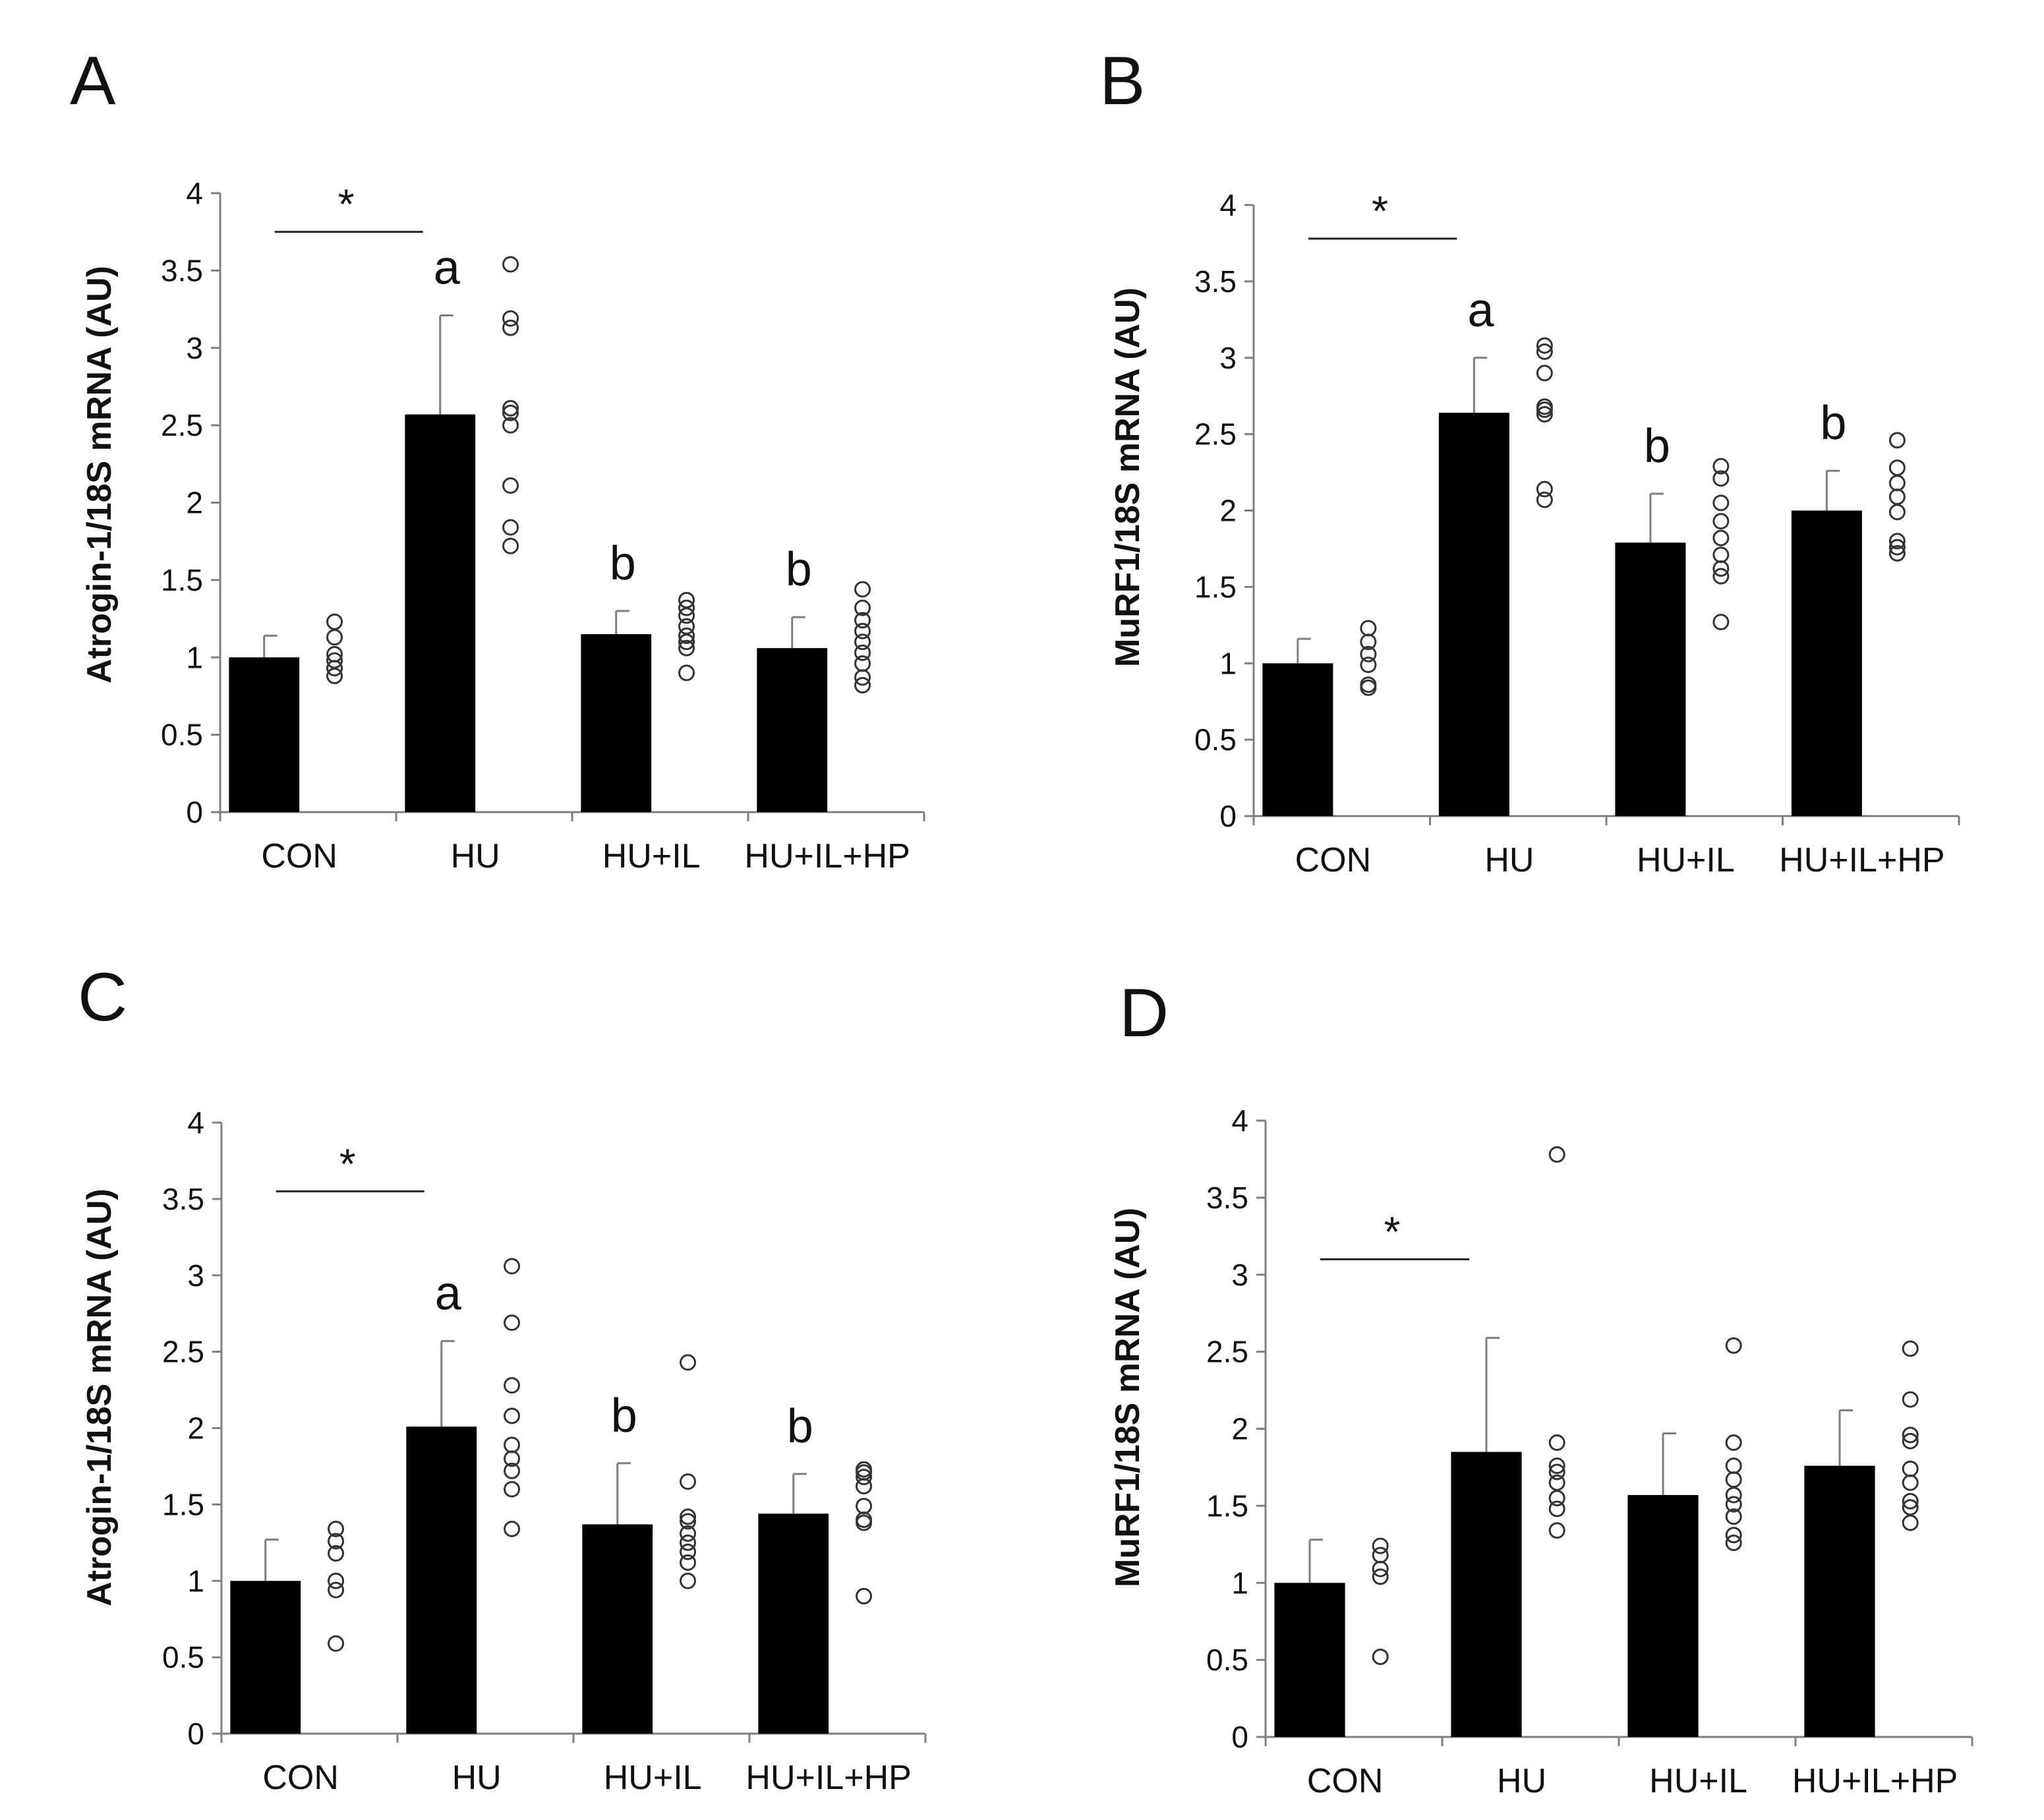  What do you see at coordinates (102, 997) in the screenshot?
I see `panel-letter: C` at bounding box center [102, 997].